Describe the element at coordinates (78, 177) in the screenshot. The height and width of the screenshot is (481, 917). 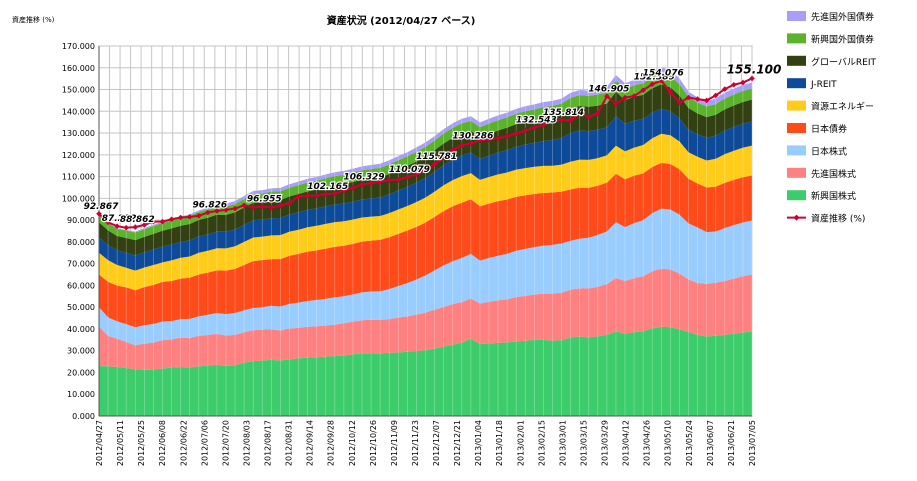
I see `y-tick-label: 110.000` at that location.